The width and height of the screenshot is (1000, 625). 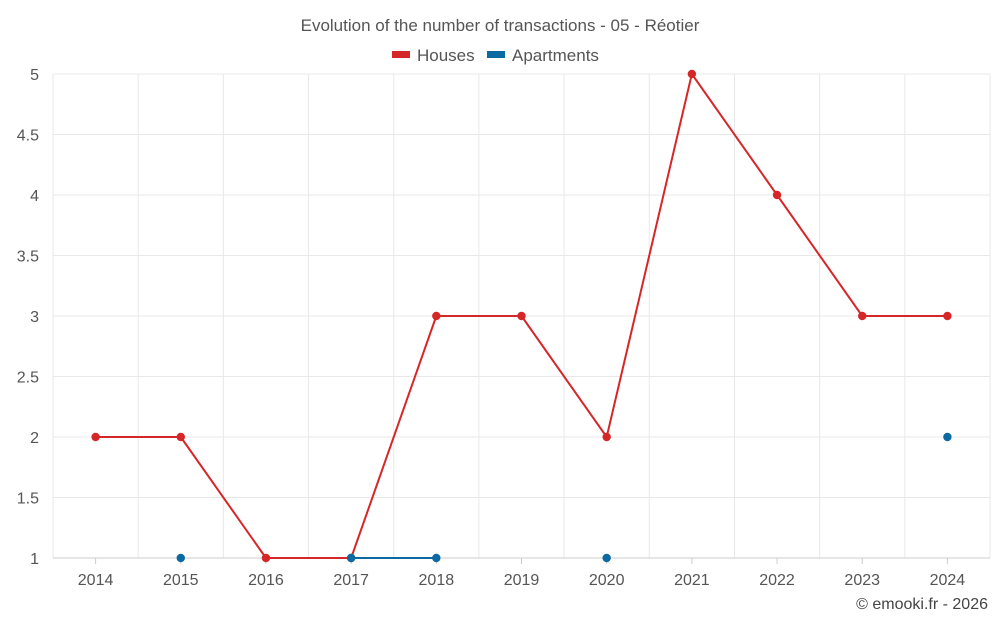 What do you see at coordinates (436, 316) in the screenshot?
I see `data-point-houses-2018` at bounding box center [436, 316].